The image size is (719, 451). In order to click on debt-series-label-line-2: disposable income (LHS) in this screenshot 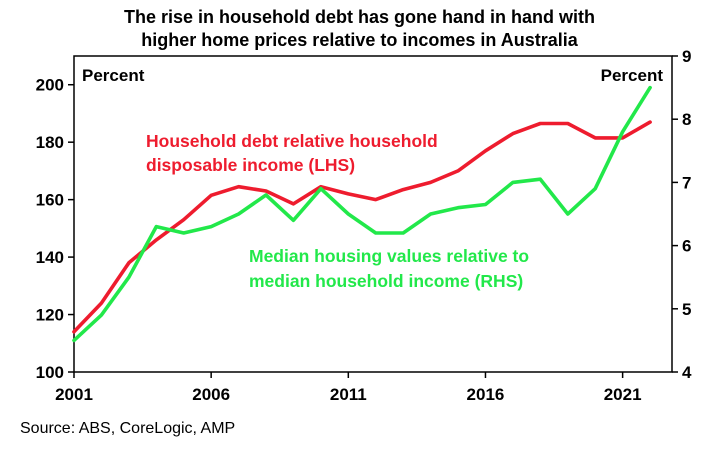, I will do `click(250, 165)`.